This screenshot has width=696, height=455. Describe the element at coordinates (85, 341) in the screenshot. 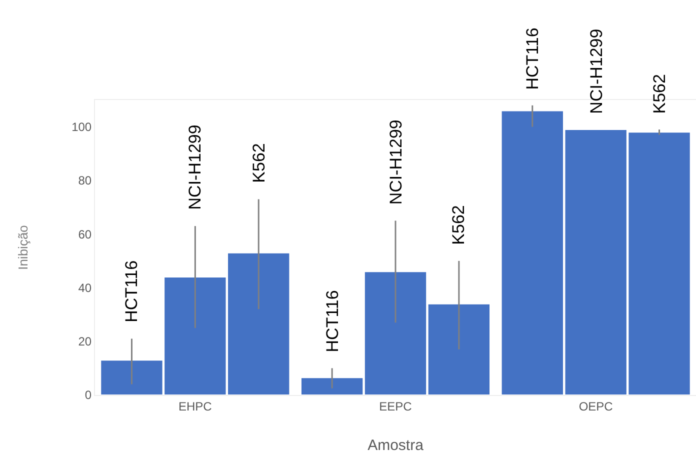

I see `y-tick-label: 20` at that location.